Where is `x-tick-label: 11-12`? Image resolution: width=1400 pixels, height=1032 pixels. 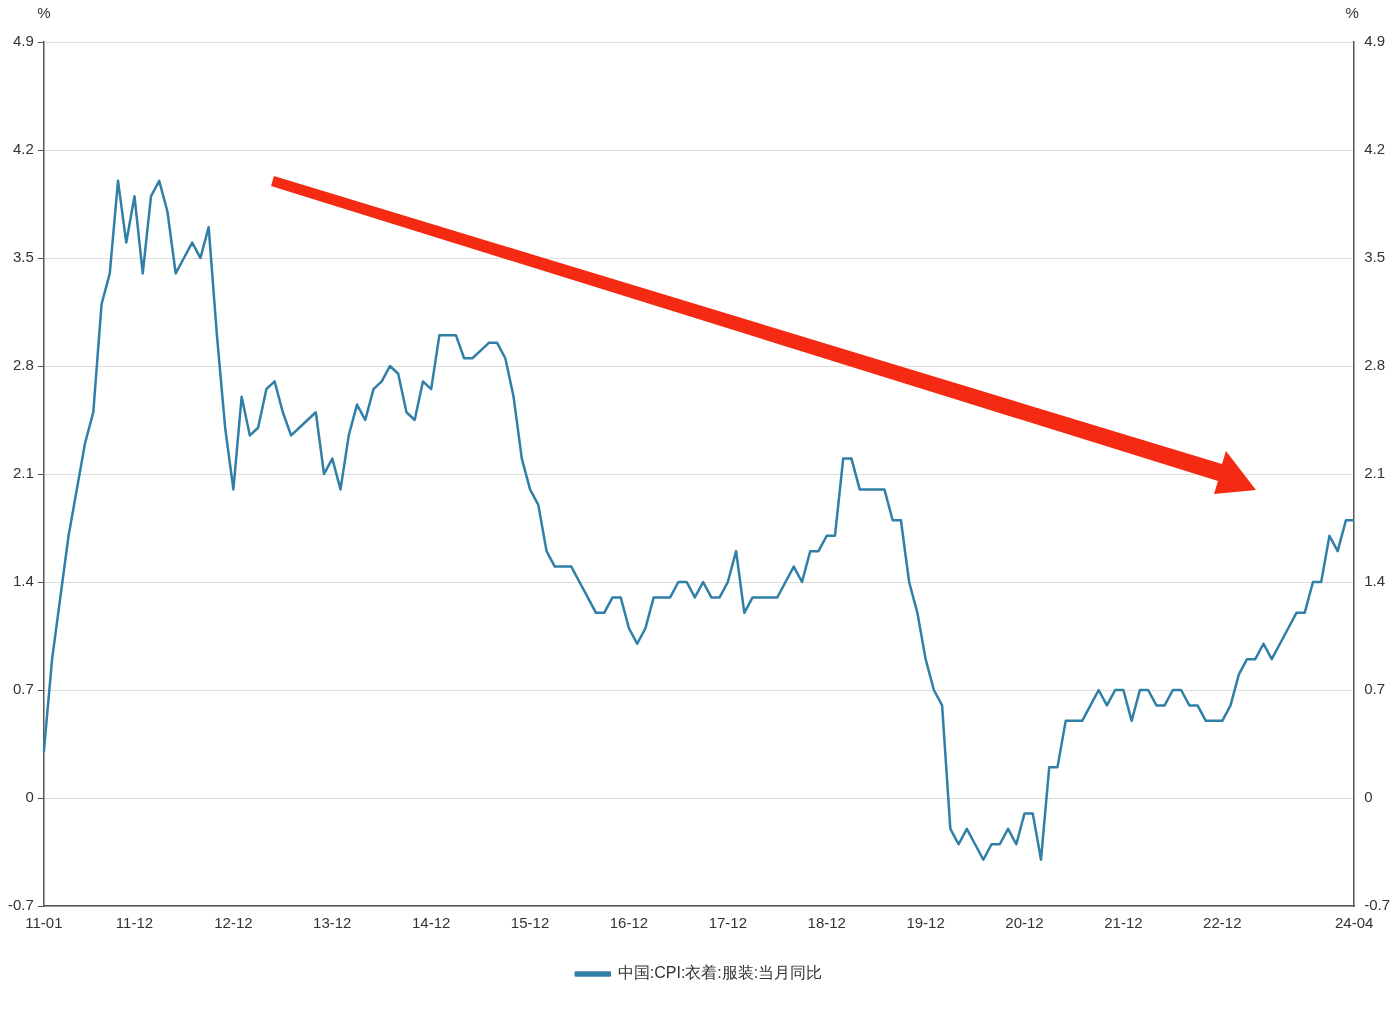
x-tick-label: 11-12 is located at coordinates (134, 923).